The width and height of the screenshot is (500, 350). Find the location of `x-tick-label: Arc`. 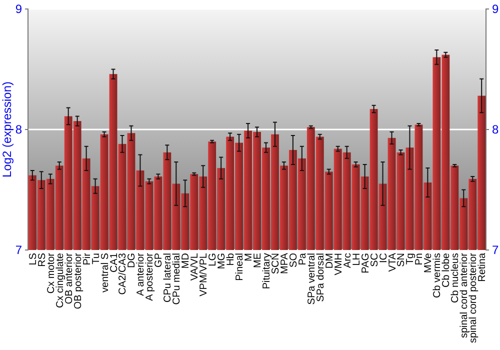

x-tick-label: Arc is located at coordinates (348, 260).